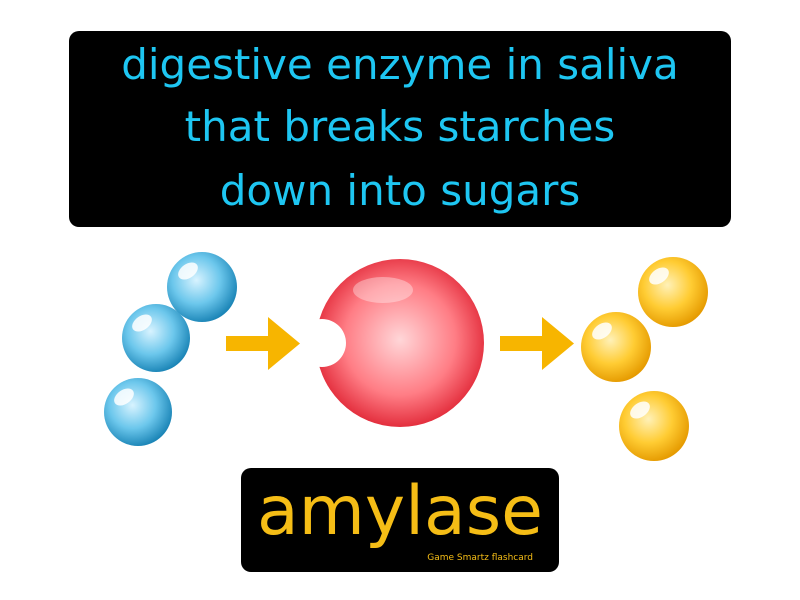 This screenshot has height=600, width=800. I want to click on sugar-bead-bottom, so click(654, 426).